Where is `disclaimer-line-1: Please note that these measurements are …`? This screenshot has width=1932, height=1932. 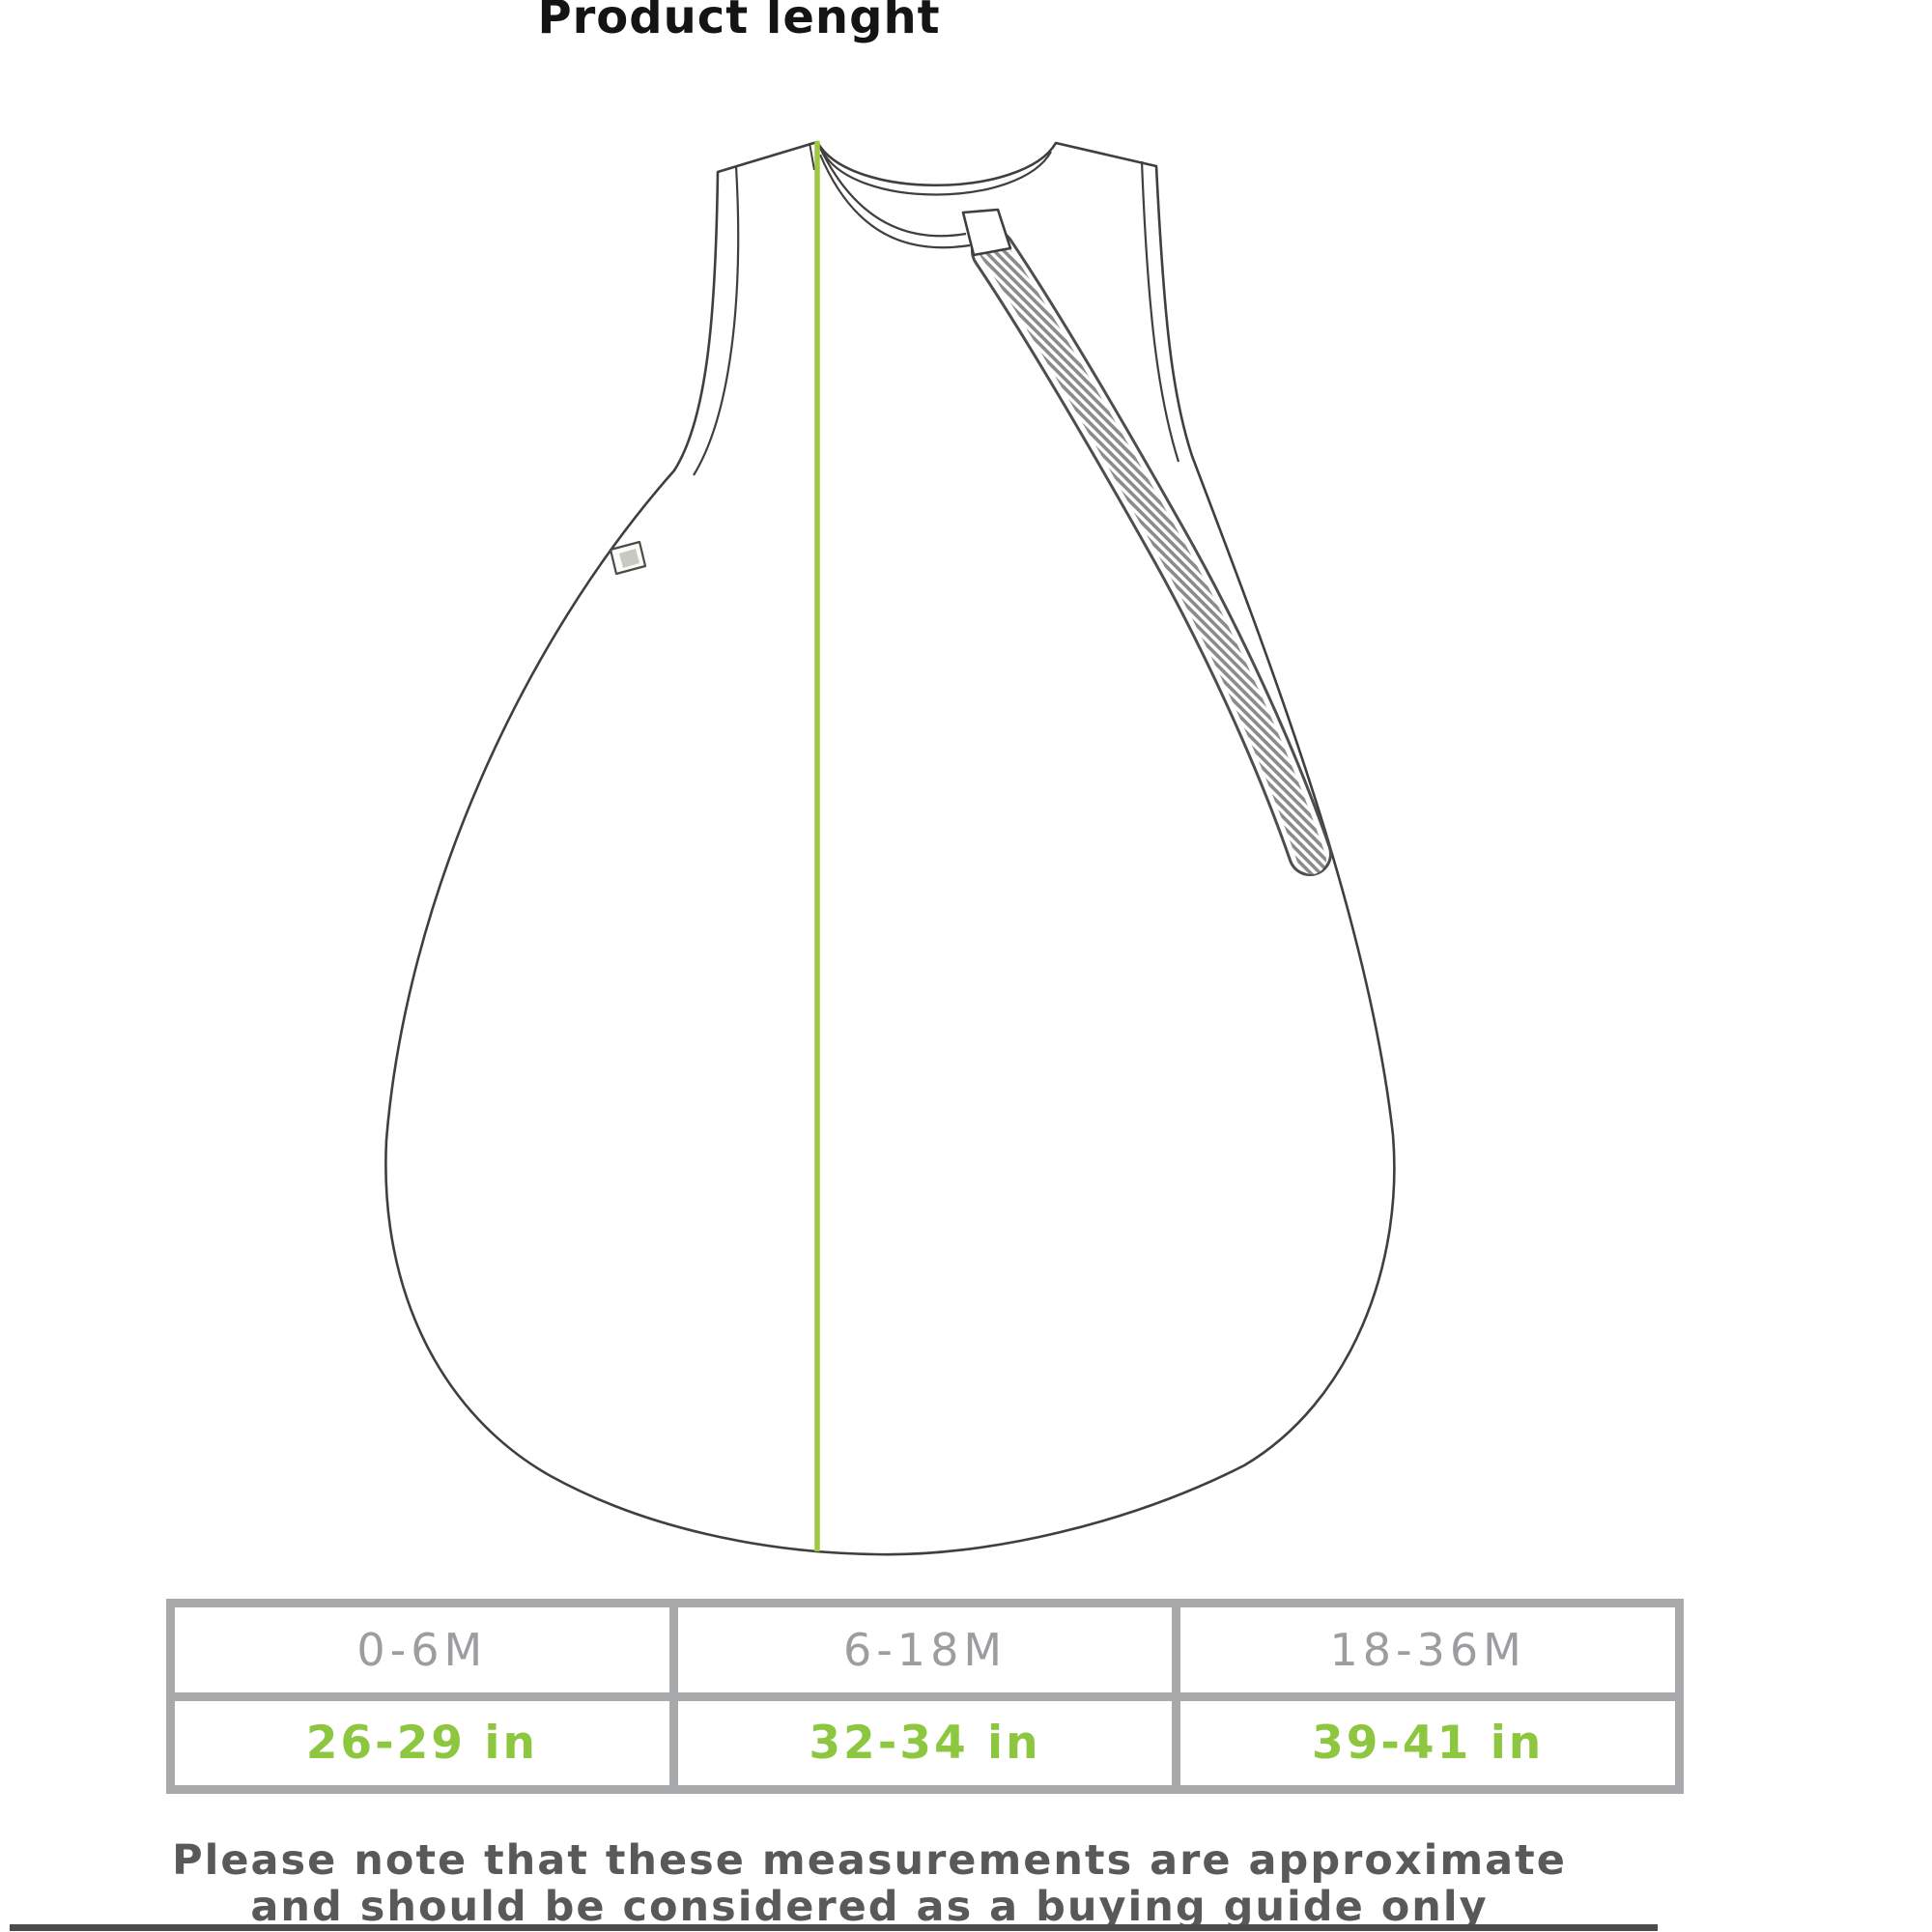 disclaimer-line-1: Please note that these measurements are … is located at coordinates (869, 1860).